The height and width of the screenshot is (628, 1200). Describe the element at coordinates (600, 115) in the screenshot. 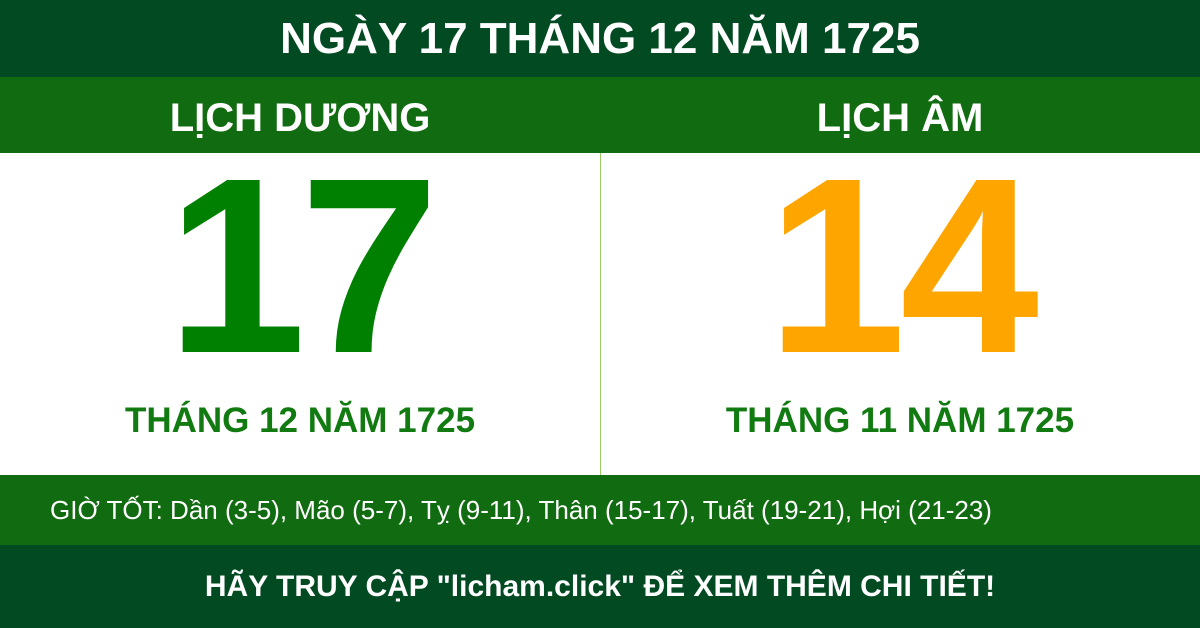

I see `calendar-header: LỊCH DƯƠNG LỊCH ÂM` at that location.